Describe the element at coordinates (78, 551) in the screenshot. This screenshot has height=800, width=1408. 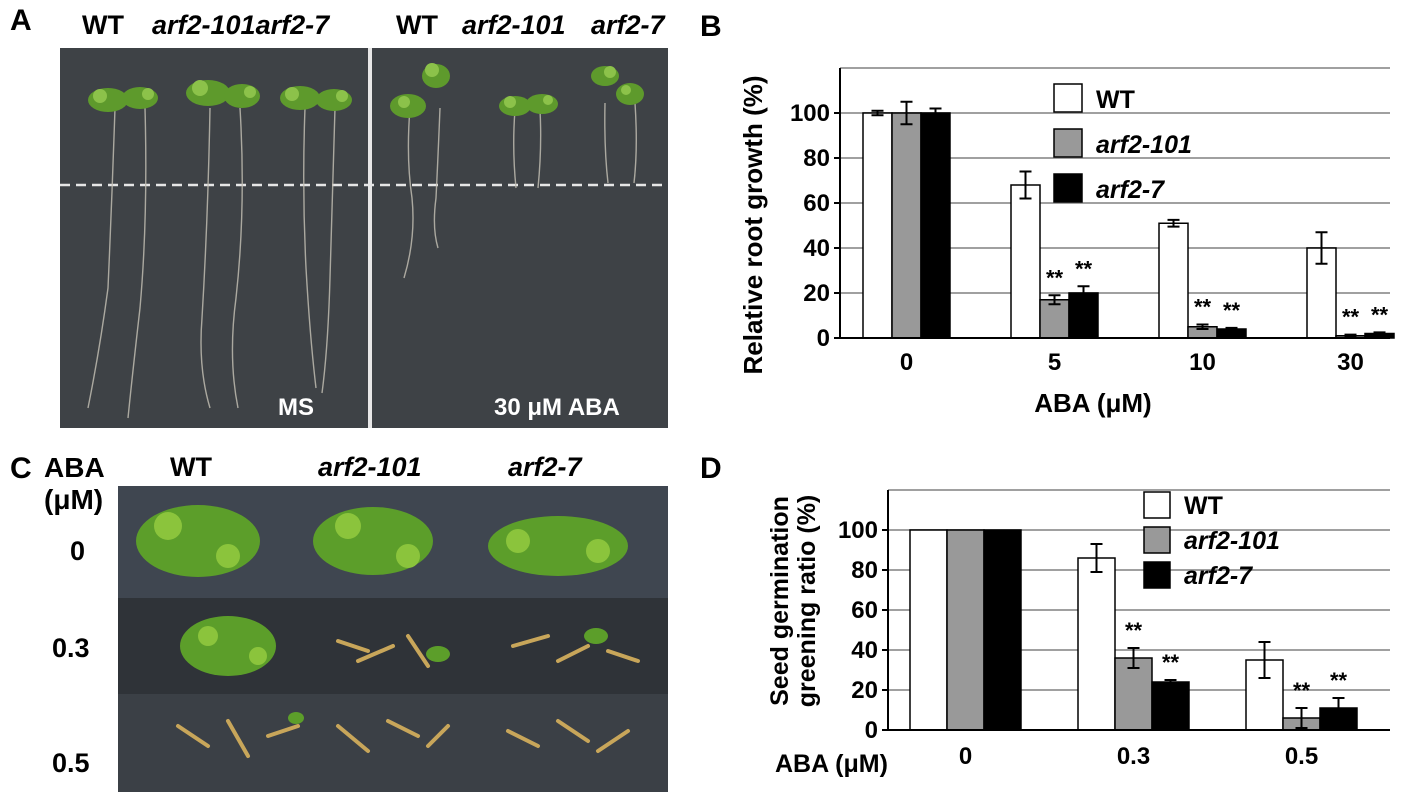
I see `panel-c-row-0: 0` at that location.